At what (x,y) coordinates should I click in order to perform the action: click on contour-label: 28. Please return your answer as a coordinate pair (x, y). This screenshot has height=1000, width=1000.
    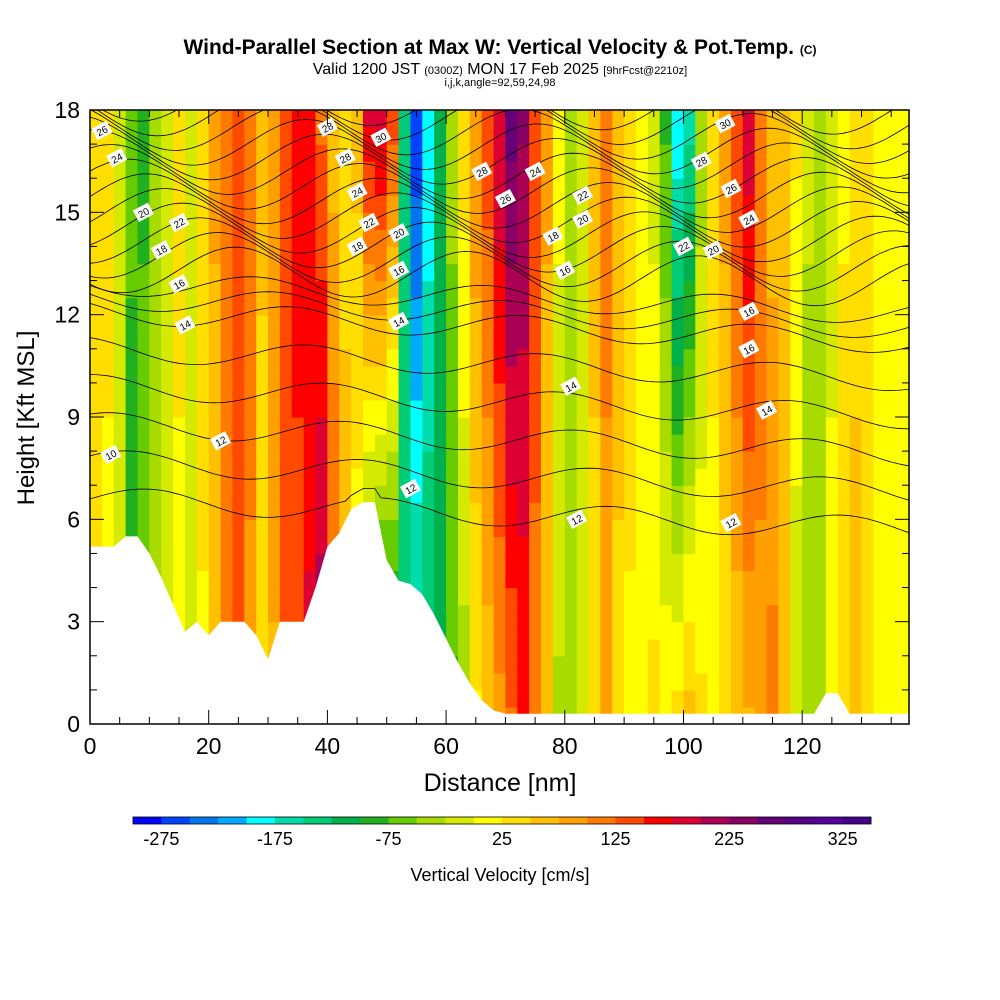
    Looking at the image, I should click on (482, 171).